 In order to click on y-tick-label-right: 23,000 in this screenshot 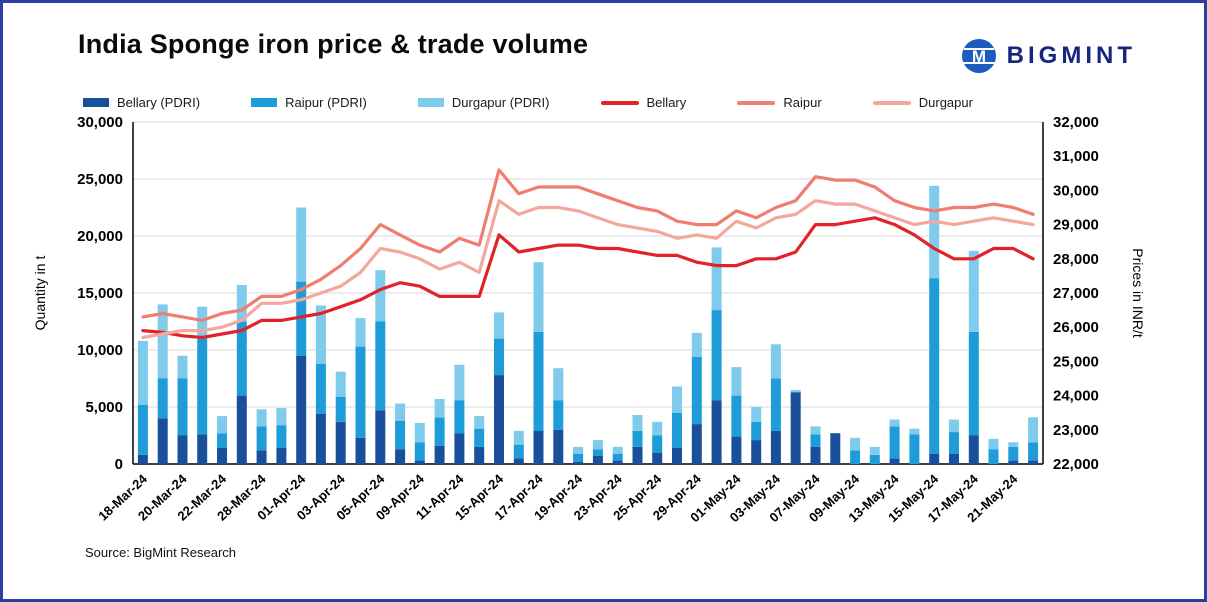, I will do `click(1076, 430)`.